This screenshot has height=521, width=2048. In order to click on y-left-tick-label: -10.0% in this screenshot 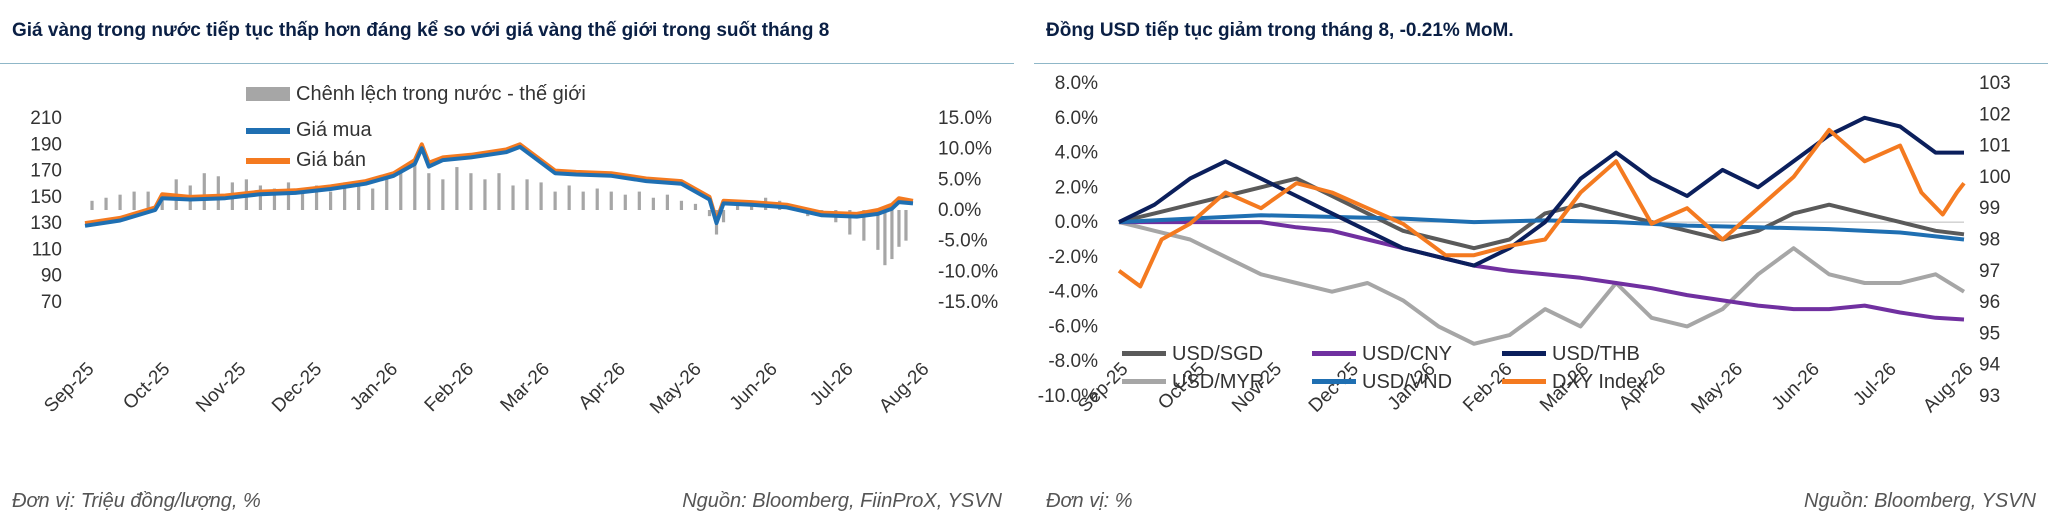, I will do `click(1068, 396)`.